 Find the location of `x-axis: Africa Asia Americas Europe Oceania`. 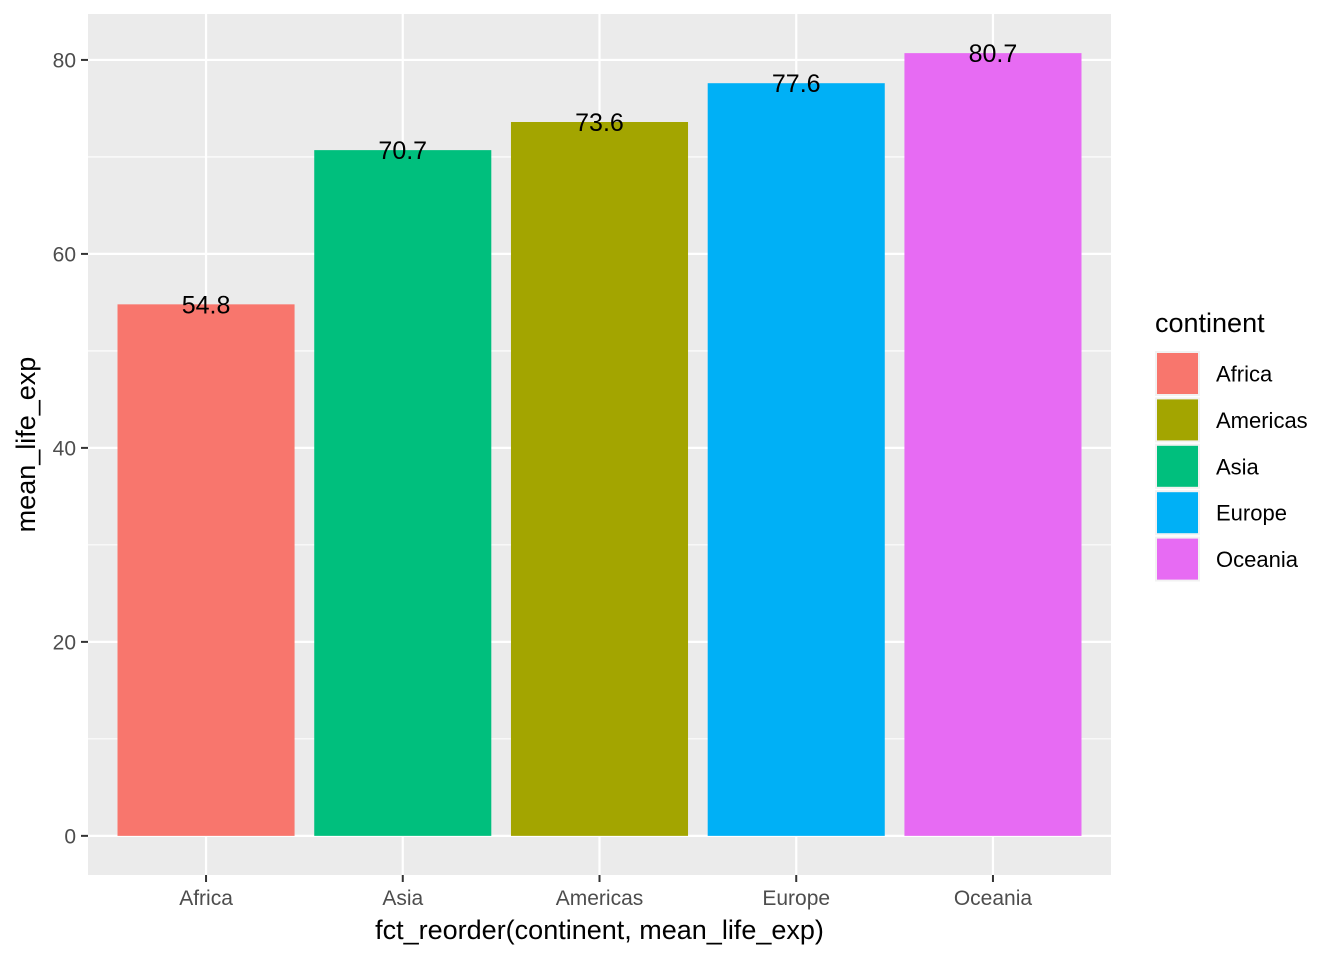

x-axis: Africa Asia Americas Europe Oceania is located at coordinates (605, 892).